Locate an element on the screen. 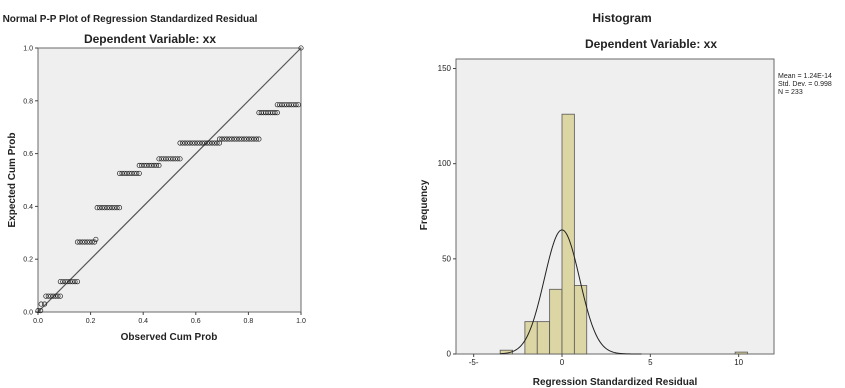 The image size is (845, 388). hist-x-axis-label: Regression Standardized Residual is located at coordinates (615, 382).